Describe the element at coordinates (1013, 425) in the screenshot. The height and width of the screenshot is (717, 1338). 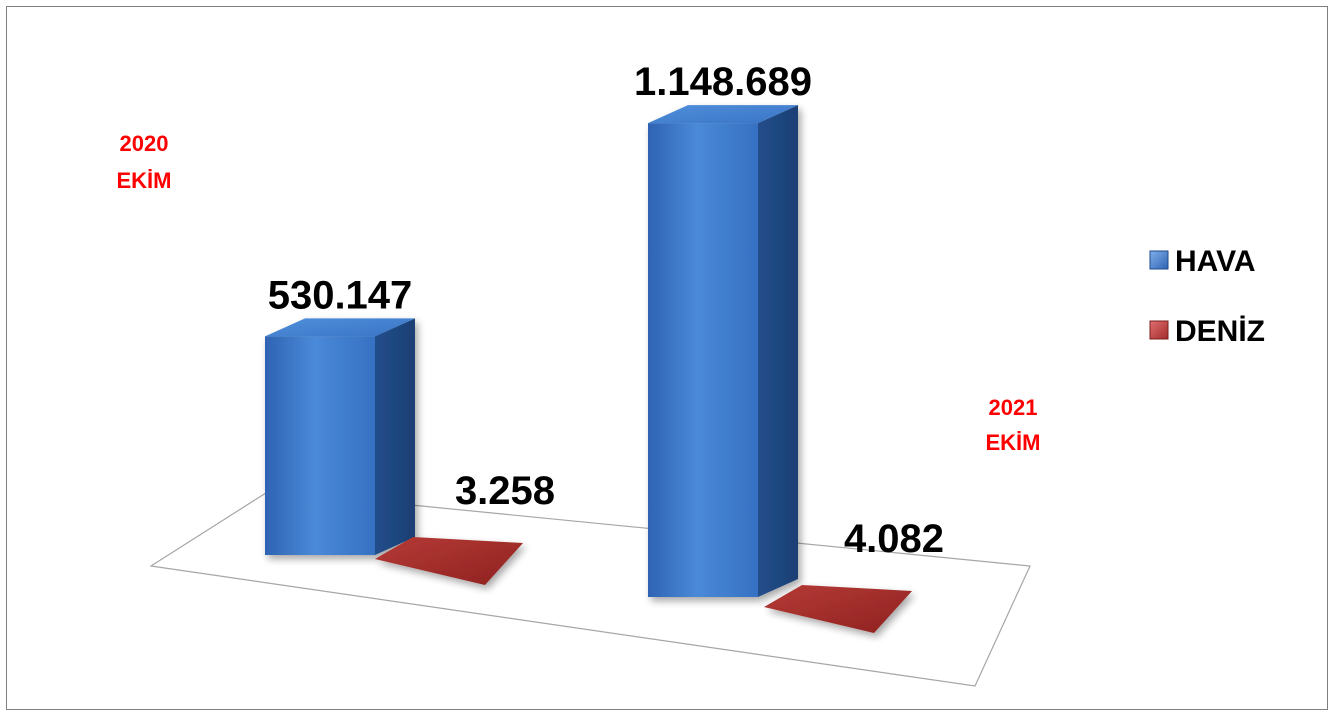
I see `category-label-2021: 2021 EKİM` at that location.